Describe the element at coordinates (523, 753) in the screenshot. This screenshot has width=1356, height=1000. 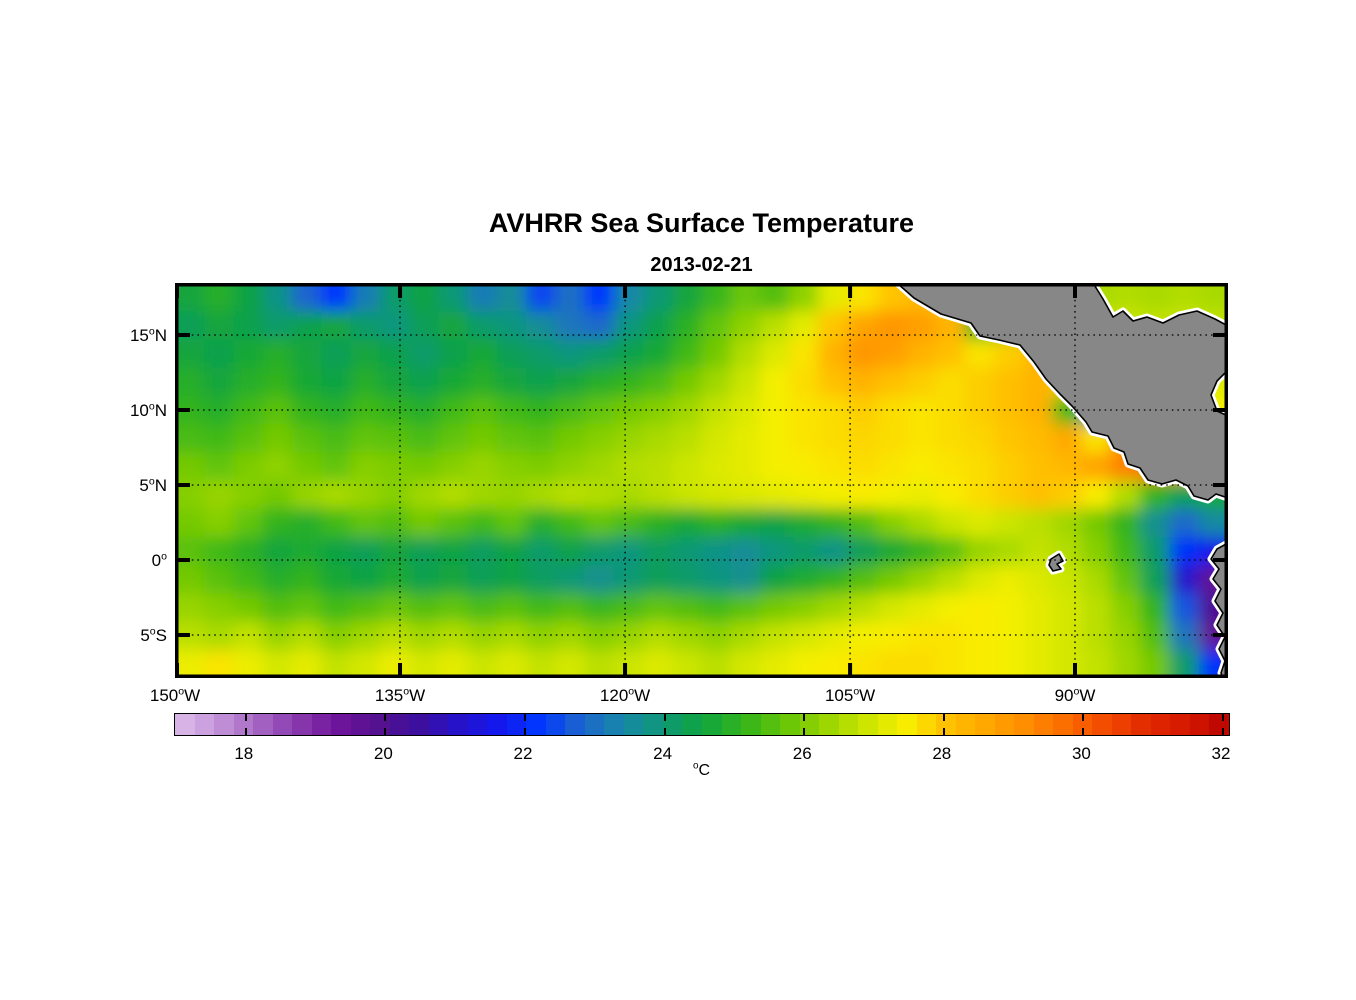
I see `colorbar-tick-label: 22` at that location.